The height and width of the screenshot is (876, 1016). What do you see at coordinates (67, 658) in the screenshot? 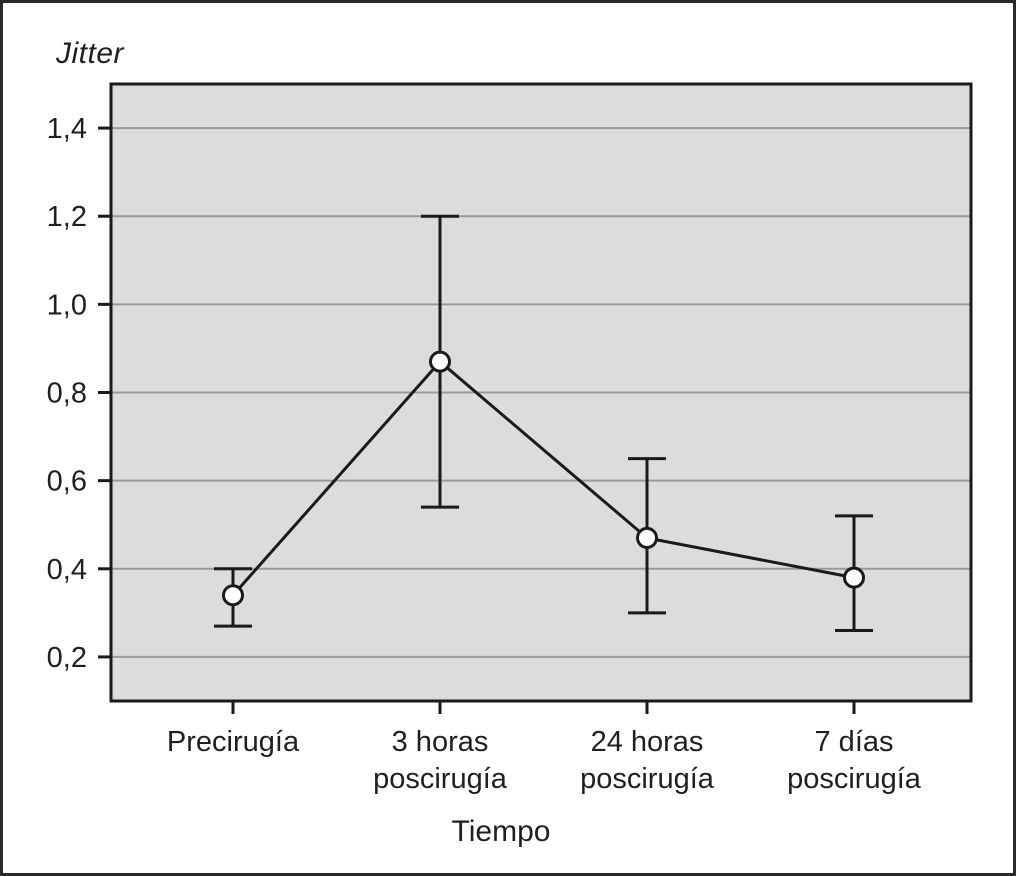
I see `y-tick-label: 0,2` at bounding box center [67, 658].